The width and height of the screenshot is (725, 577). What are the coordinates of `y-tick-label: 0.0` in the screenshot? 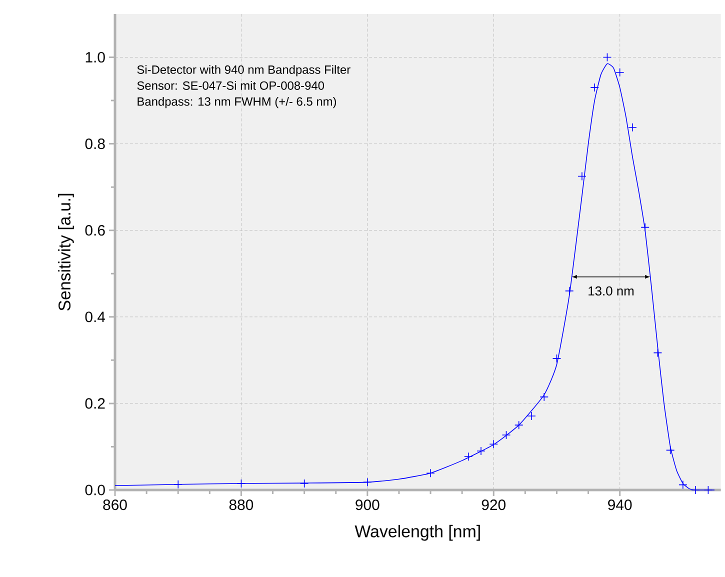 It's located at (95, 490).